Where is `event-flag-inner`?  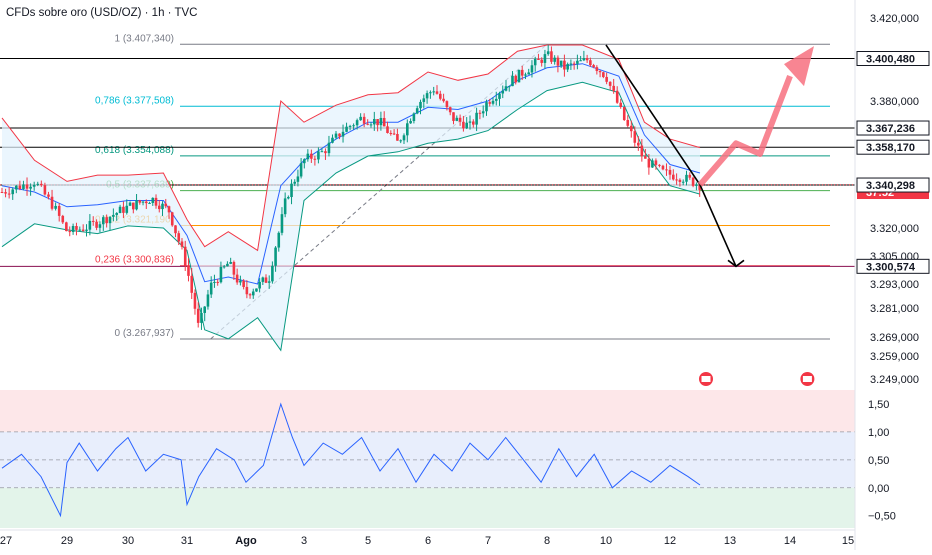
event-flag-inner is located at coordinates (706, 379).